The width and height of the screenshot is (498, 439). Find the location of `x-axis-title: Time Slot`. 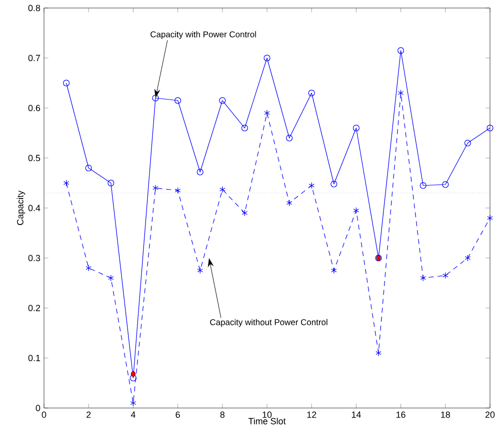

x-axis-title: Time Slot is located at coordinates (267, 421).